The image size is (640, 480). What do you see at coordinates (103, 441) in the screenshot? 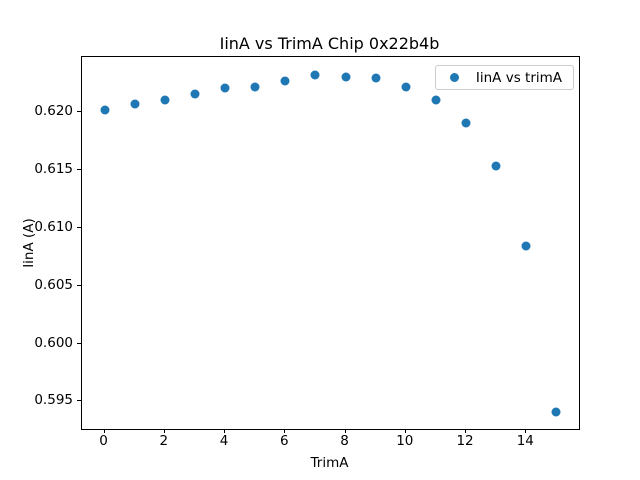
I see `x-tick-label: 0` at bounding box center [103, 441].